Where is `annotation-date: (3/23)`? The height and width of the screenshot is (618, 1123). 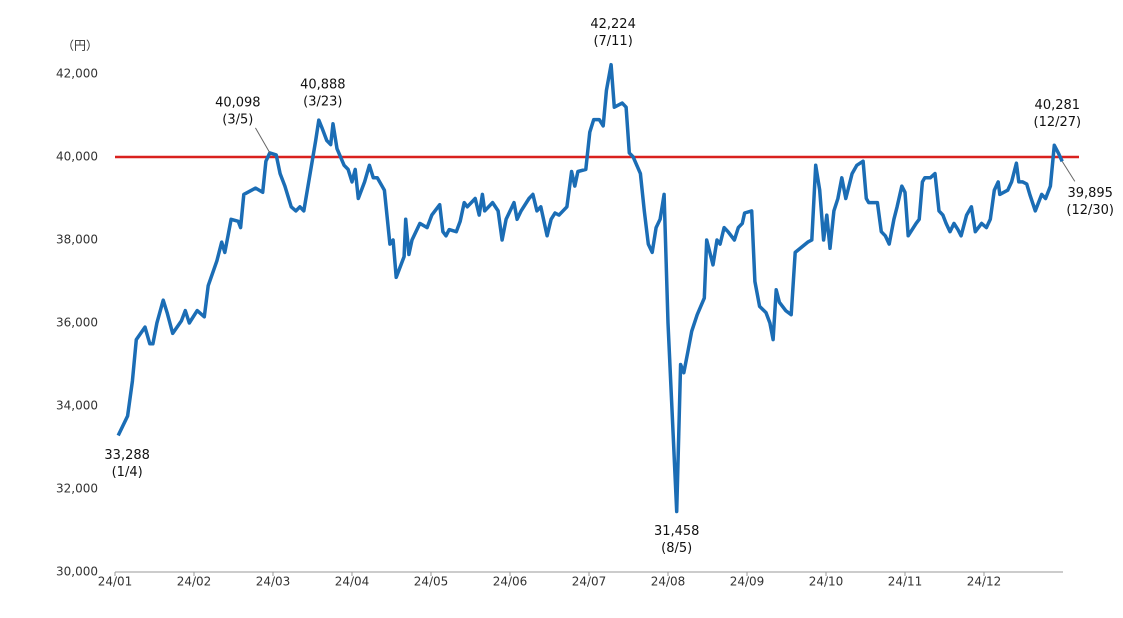
annotation-date: (3/23) is located at coordinates (322, 102).